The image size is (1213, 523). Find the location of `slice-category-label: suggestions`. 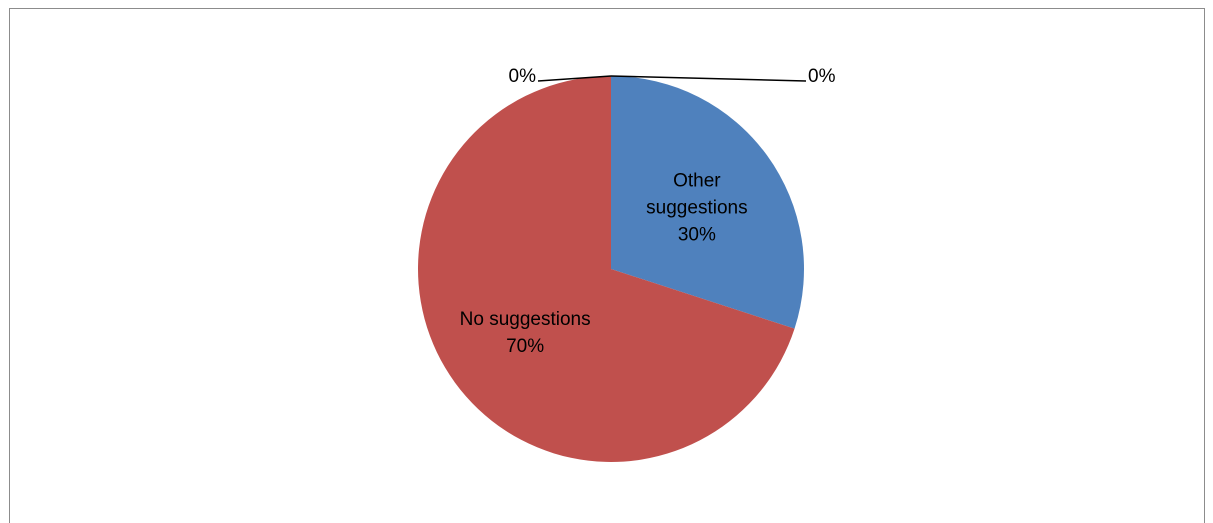

slice-category-label: suggestions is located at coordinates (696, 208).